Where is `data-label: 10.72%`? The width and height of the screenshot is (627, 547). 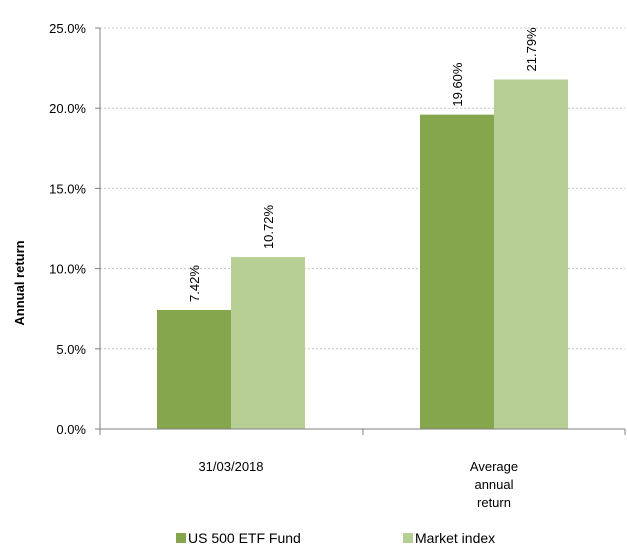 data-label: 10.72% is located at coordinates (268, 227).